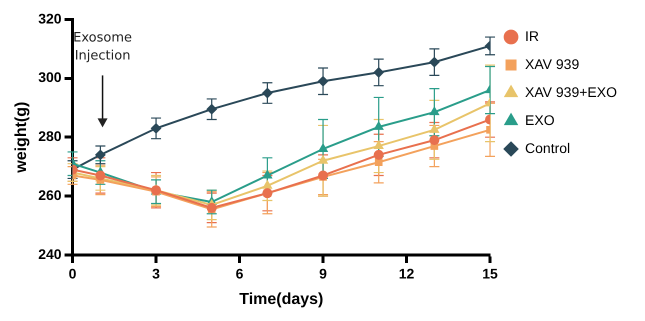  Describe the element at coordinates (21, 138) in the screenshot. I see `y-axis-title: weight(g)` at that location.